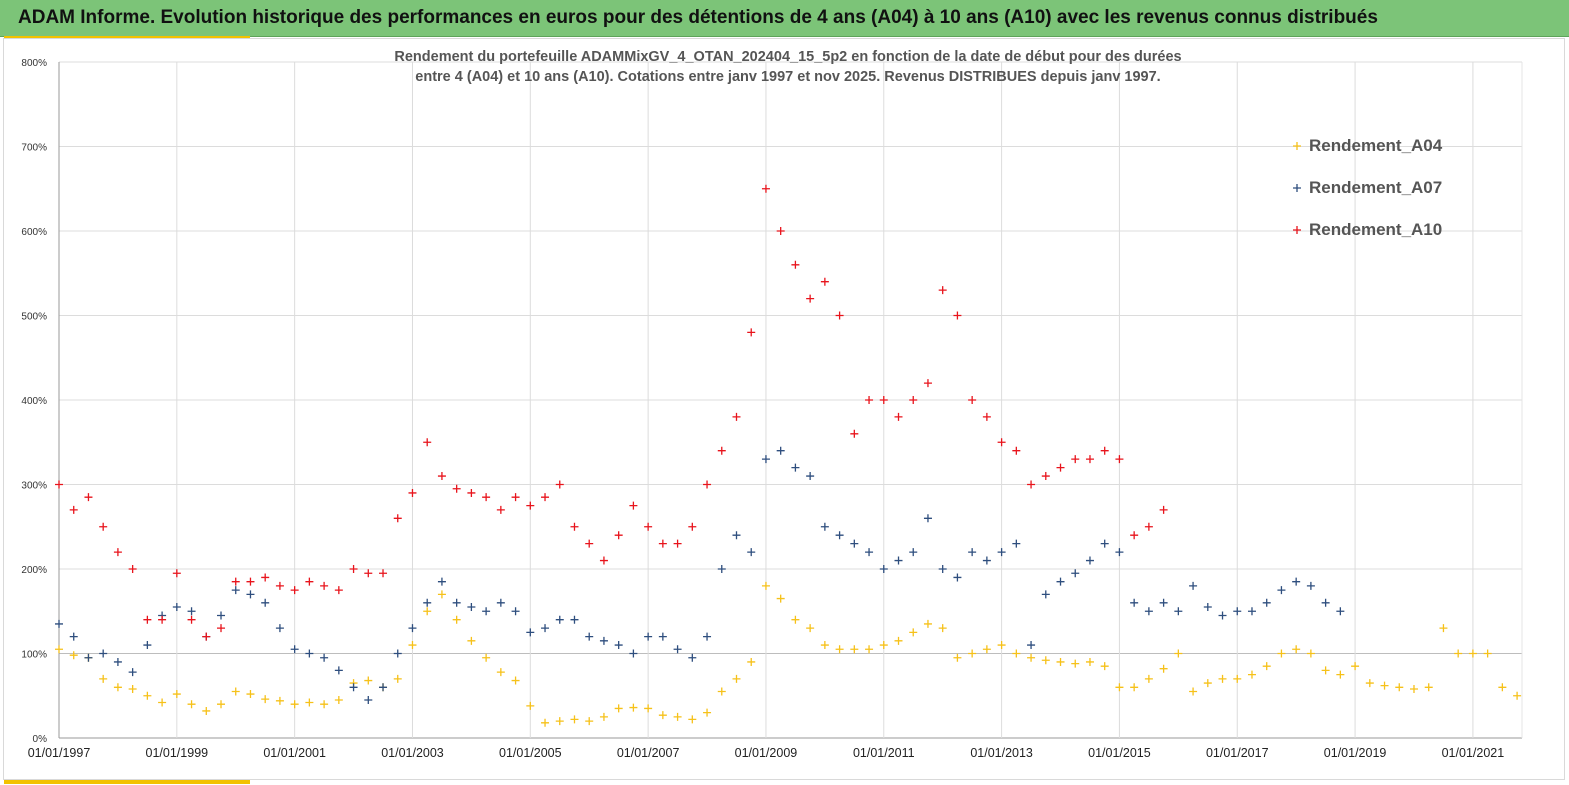 The image size is (1569, 785). Describe the element at coordinates (648, 753) in the screenshot. I see `x-tick-label: 01/01/2007` at that location.